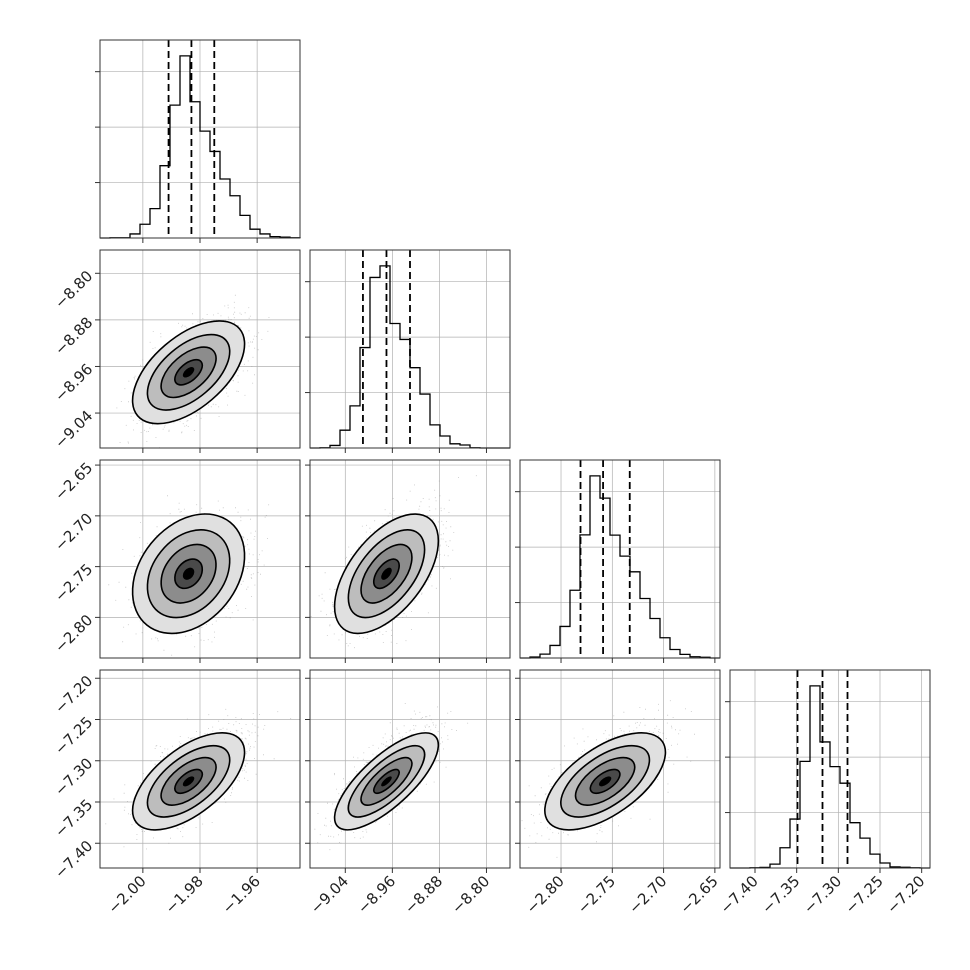  What do you see at coordinates (647, 894) in the screenshot?
I see `x-tick-label: −2.70` at bounding box center [647, 894].